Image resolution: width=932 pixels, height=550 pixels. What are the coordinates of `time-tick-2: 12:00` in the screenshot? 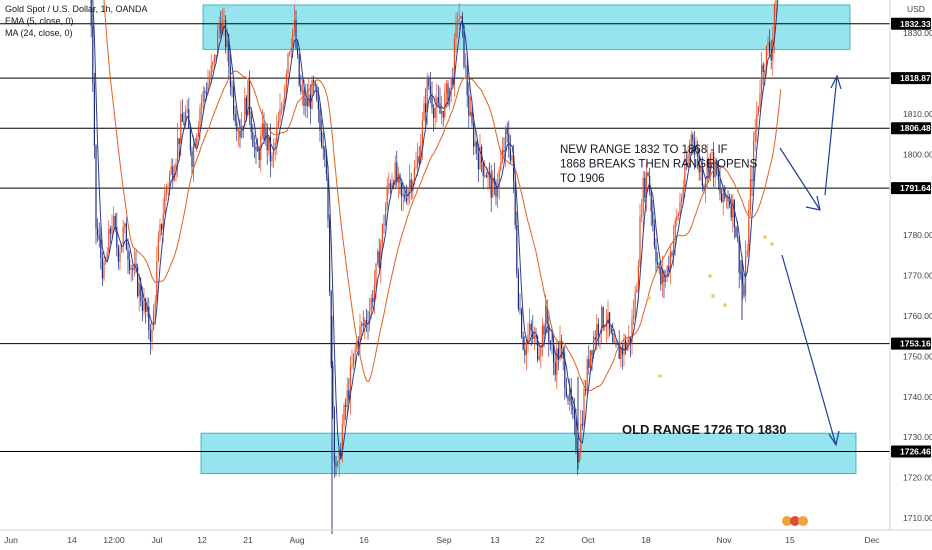 It's located at (114, 540).